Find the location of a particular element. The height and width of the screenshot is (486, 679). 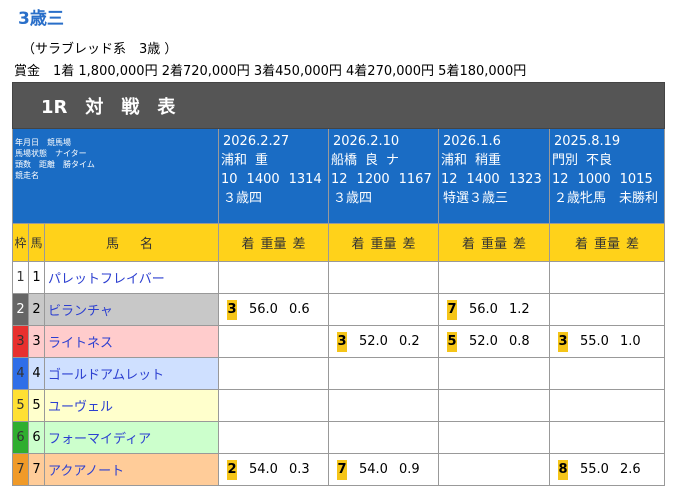

waku: 4 is located at coordinates (20, 373).